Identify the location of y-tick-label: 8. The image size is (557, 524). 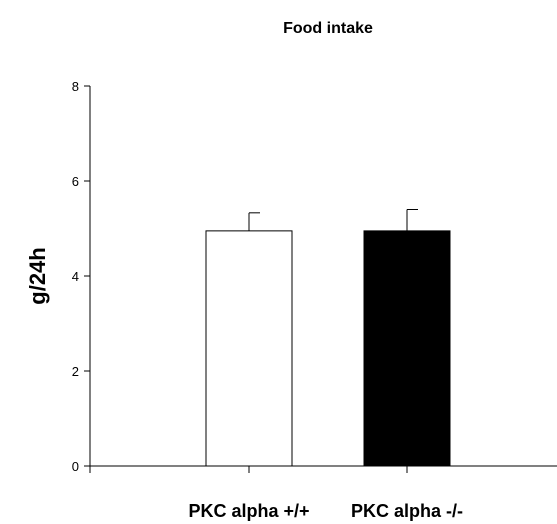
(75, 86).